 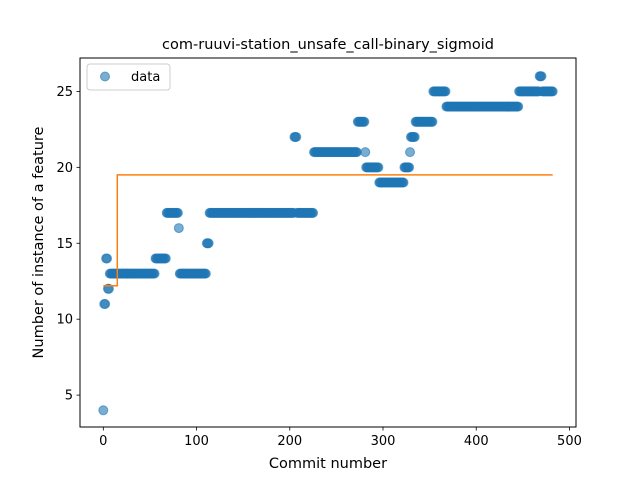 I want to click on legend-box, so click(x=128, y=77).